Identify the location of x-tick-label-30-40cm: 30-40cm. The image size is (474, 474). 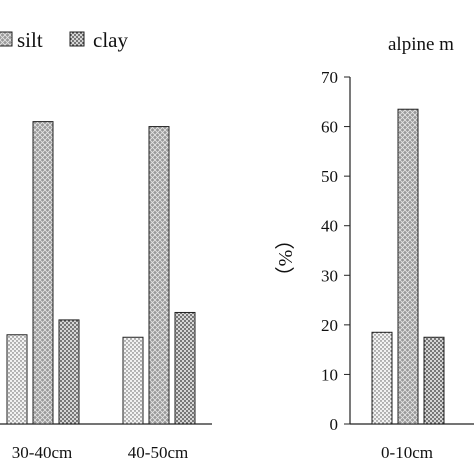
(42, 452).